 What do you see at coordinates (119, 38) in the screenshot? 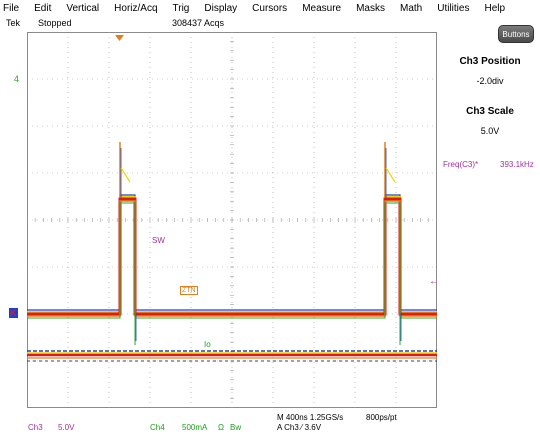
I see `trigger-position-marker` at bounding box center [119, 38].